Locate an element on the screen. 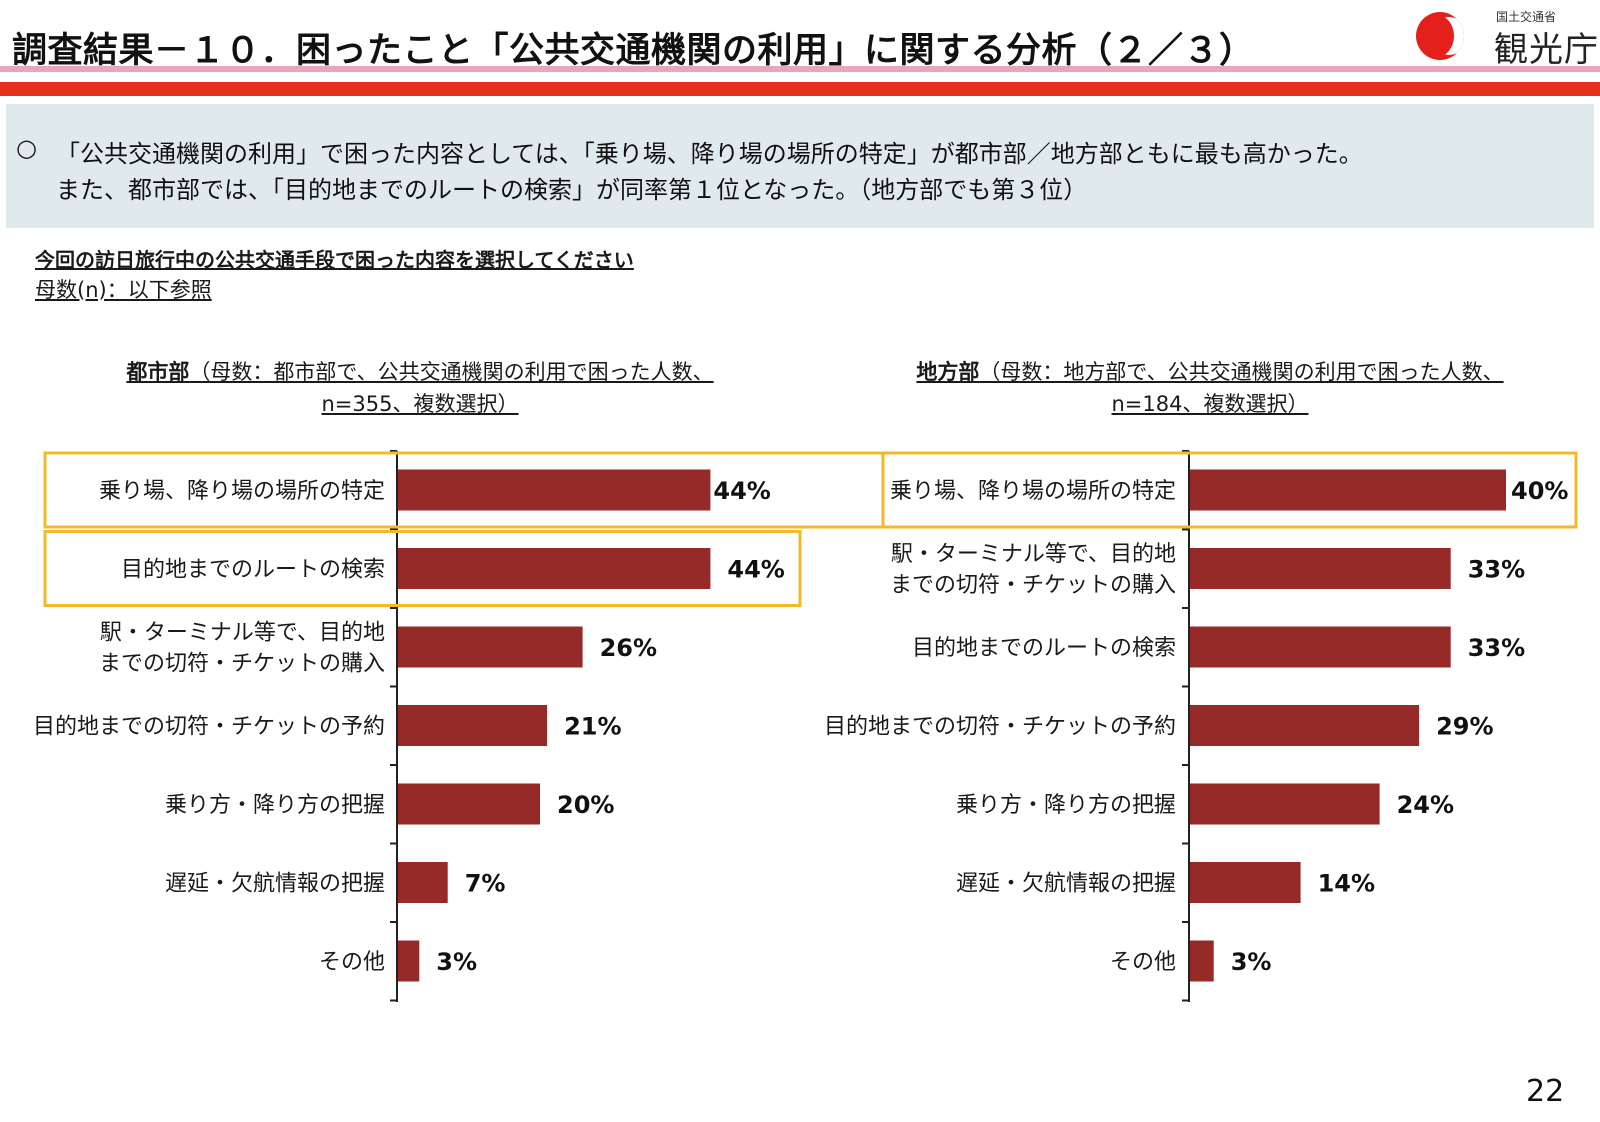 This screenshot has height=1122, width=1600. title-underline-pink is located at coordinates (800, 69).